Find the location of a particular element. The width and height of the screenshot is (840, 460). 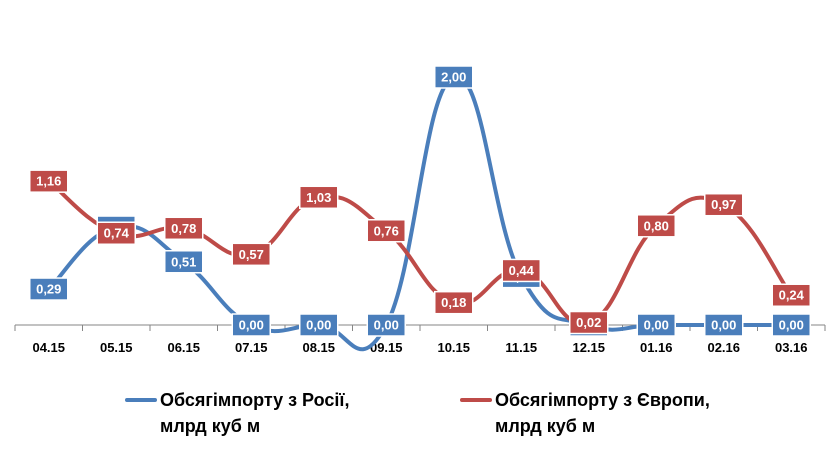

data-label-russia: 2,00 is located at coordinates (454, 77).